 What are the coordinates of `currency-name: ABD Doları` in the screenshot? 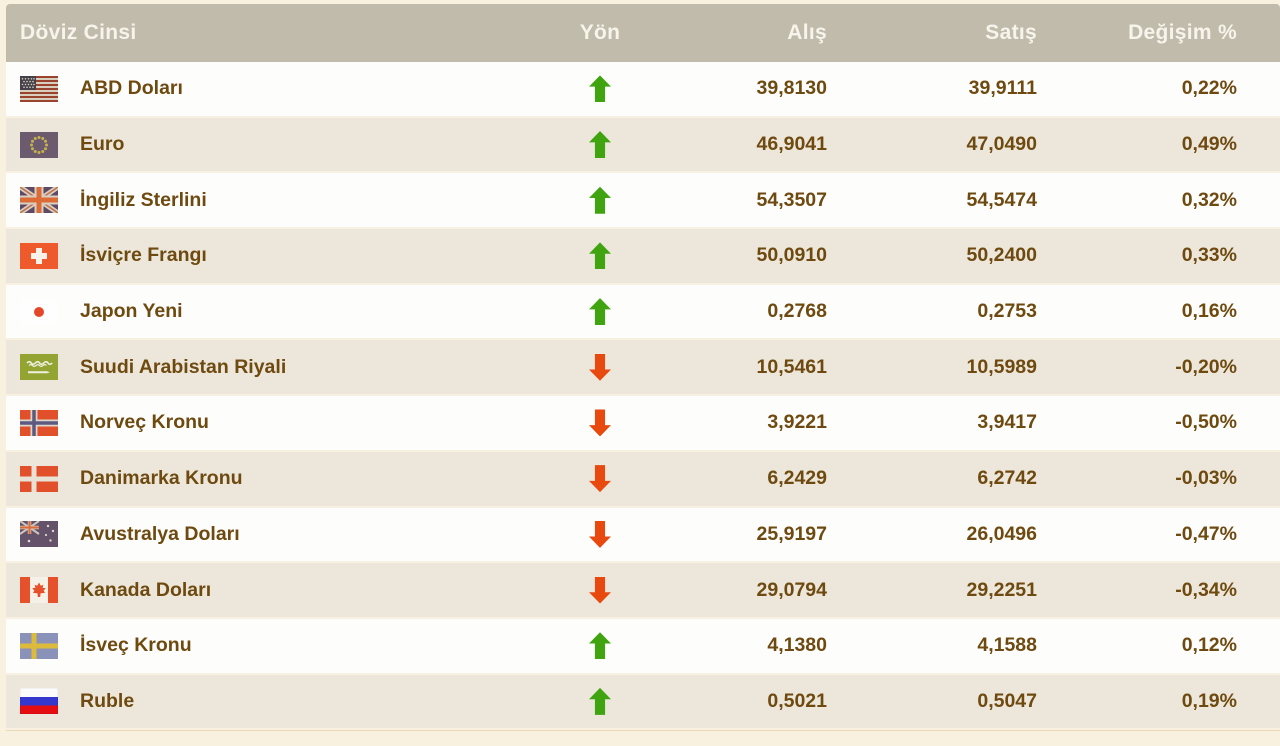 It's located at (131, 88).